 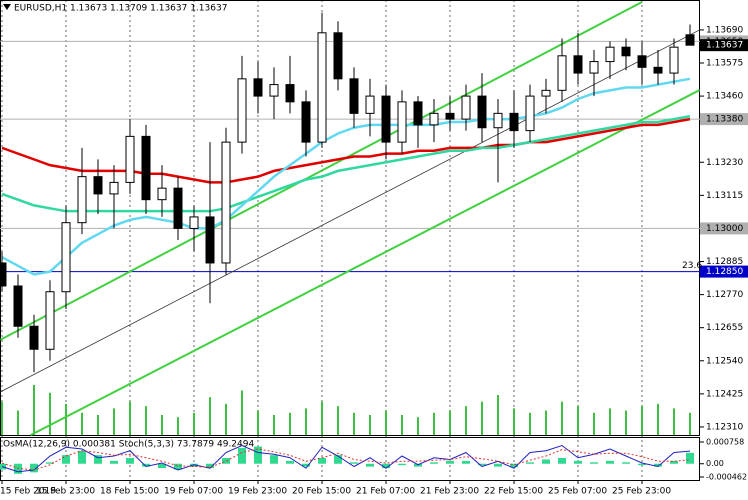 I want to click on y-tick-label: 1.13115, so click(x=724, y=196).